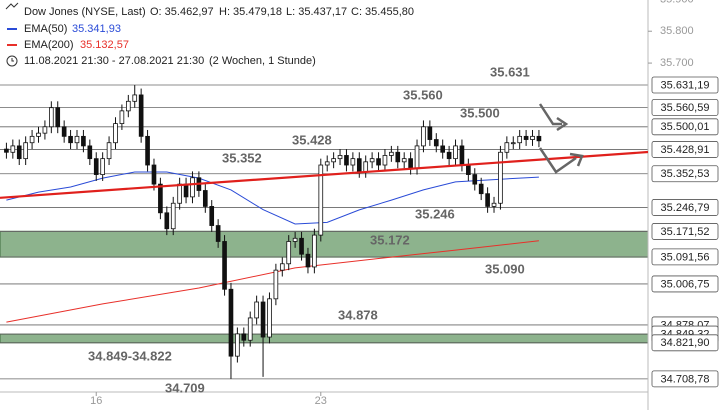 The image size is (720, 410). I want to click on level-label: 35.560,59, so click(685, 108).